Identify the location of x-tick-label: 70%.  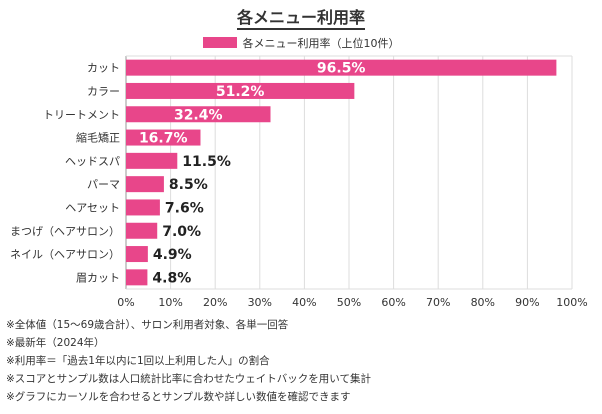
(438, 302).